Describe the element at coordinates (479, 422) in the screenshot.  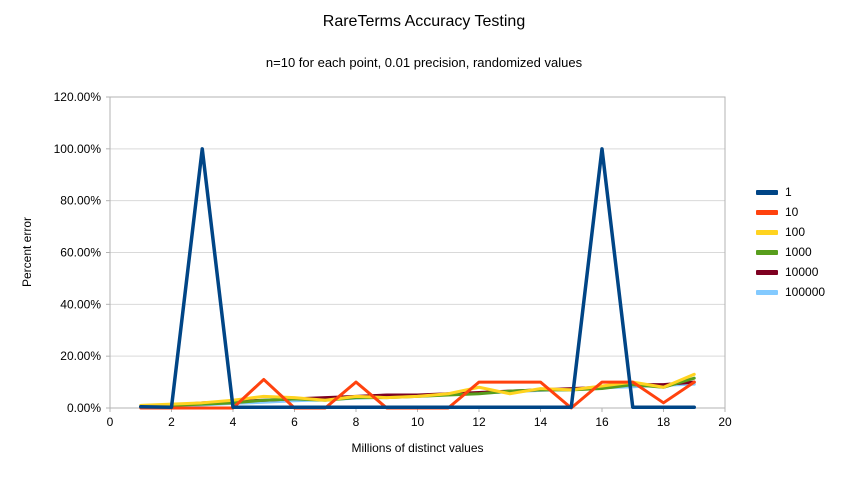
I see `svg-text: 12` at that location.